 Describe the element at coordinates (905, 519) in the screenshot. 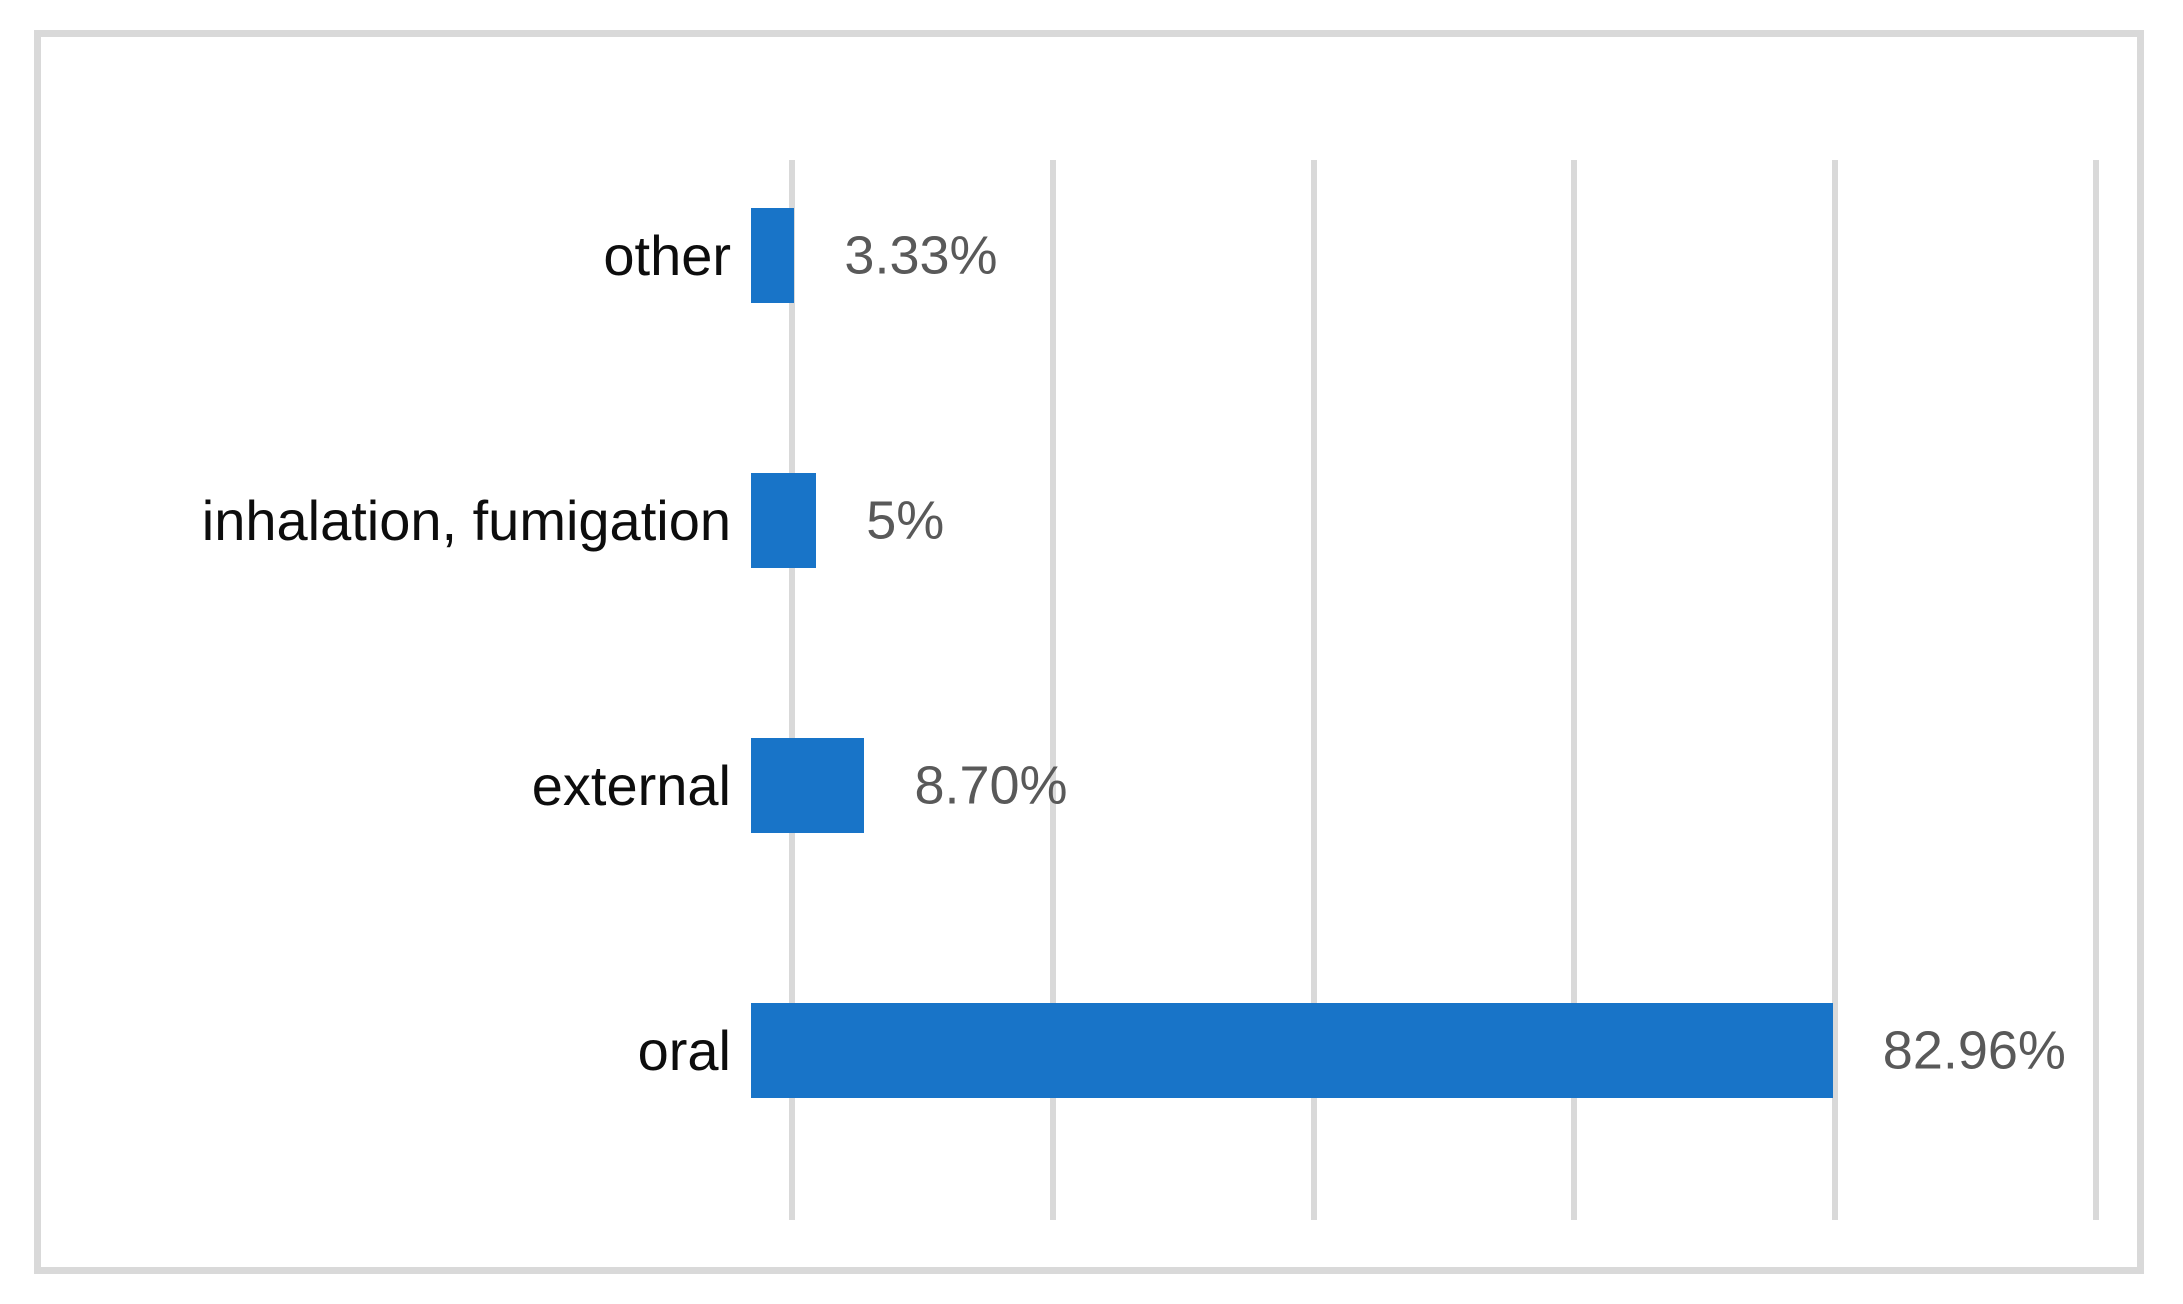

I see `value-label: 5%` at that location.